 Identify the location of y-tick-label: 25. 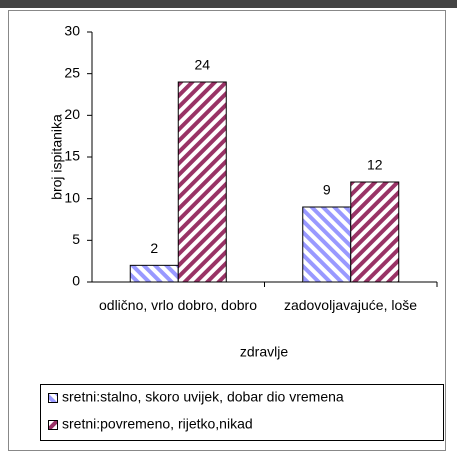
(72, 72).